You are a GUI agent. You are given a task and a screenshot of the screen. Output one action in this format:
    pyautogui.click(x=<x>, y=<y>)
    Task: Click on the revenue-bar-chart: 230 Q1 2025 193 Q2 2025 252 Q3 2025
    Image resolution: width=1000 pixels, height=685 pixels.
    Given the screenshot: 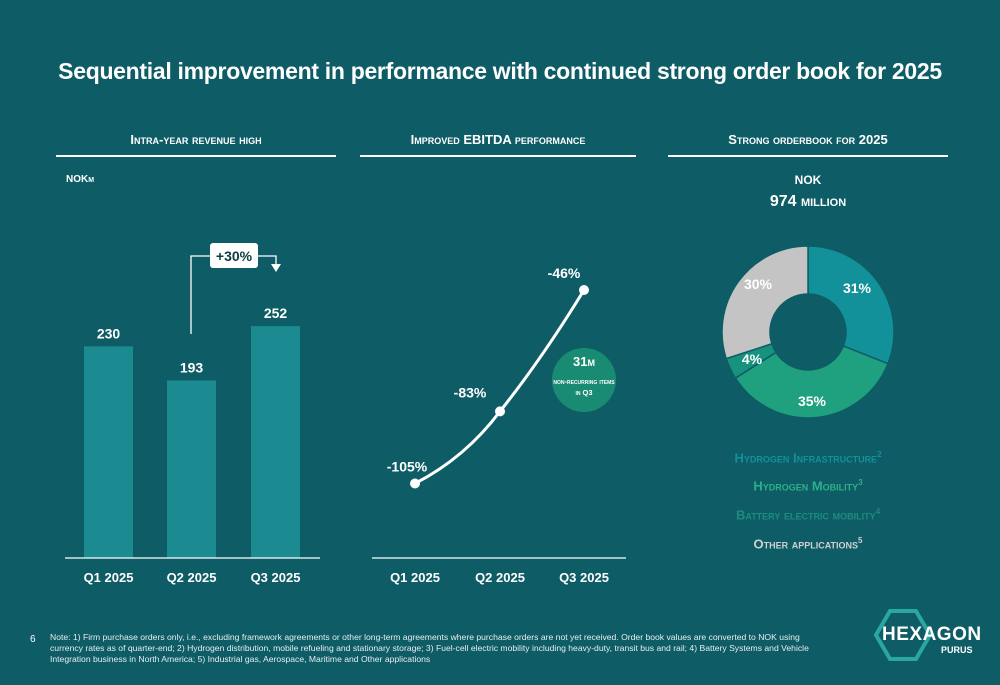 What is the action you would take?
    pyautogui.click(x=192, y=445)
    